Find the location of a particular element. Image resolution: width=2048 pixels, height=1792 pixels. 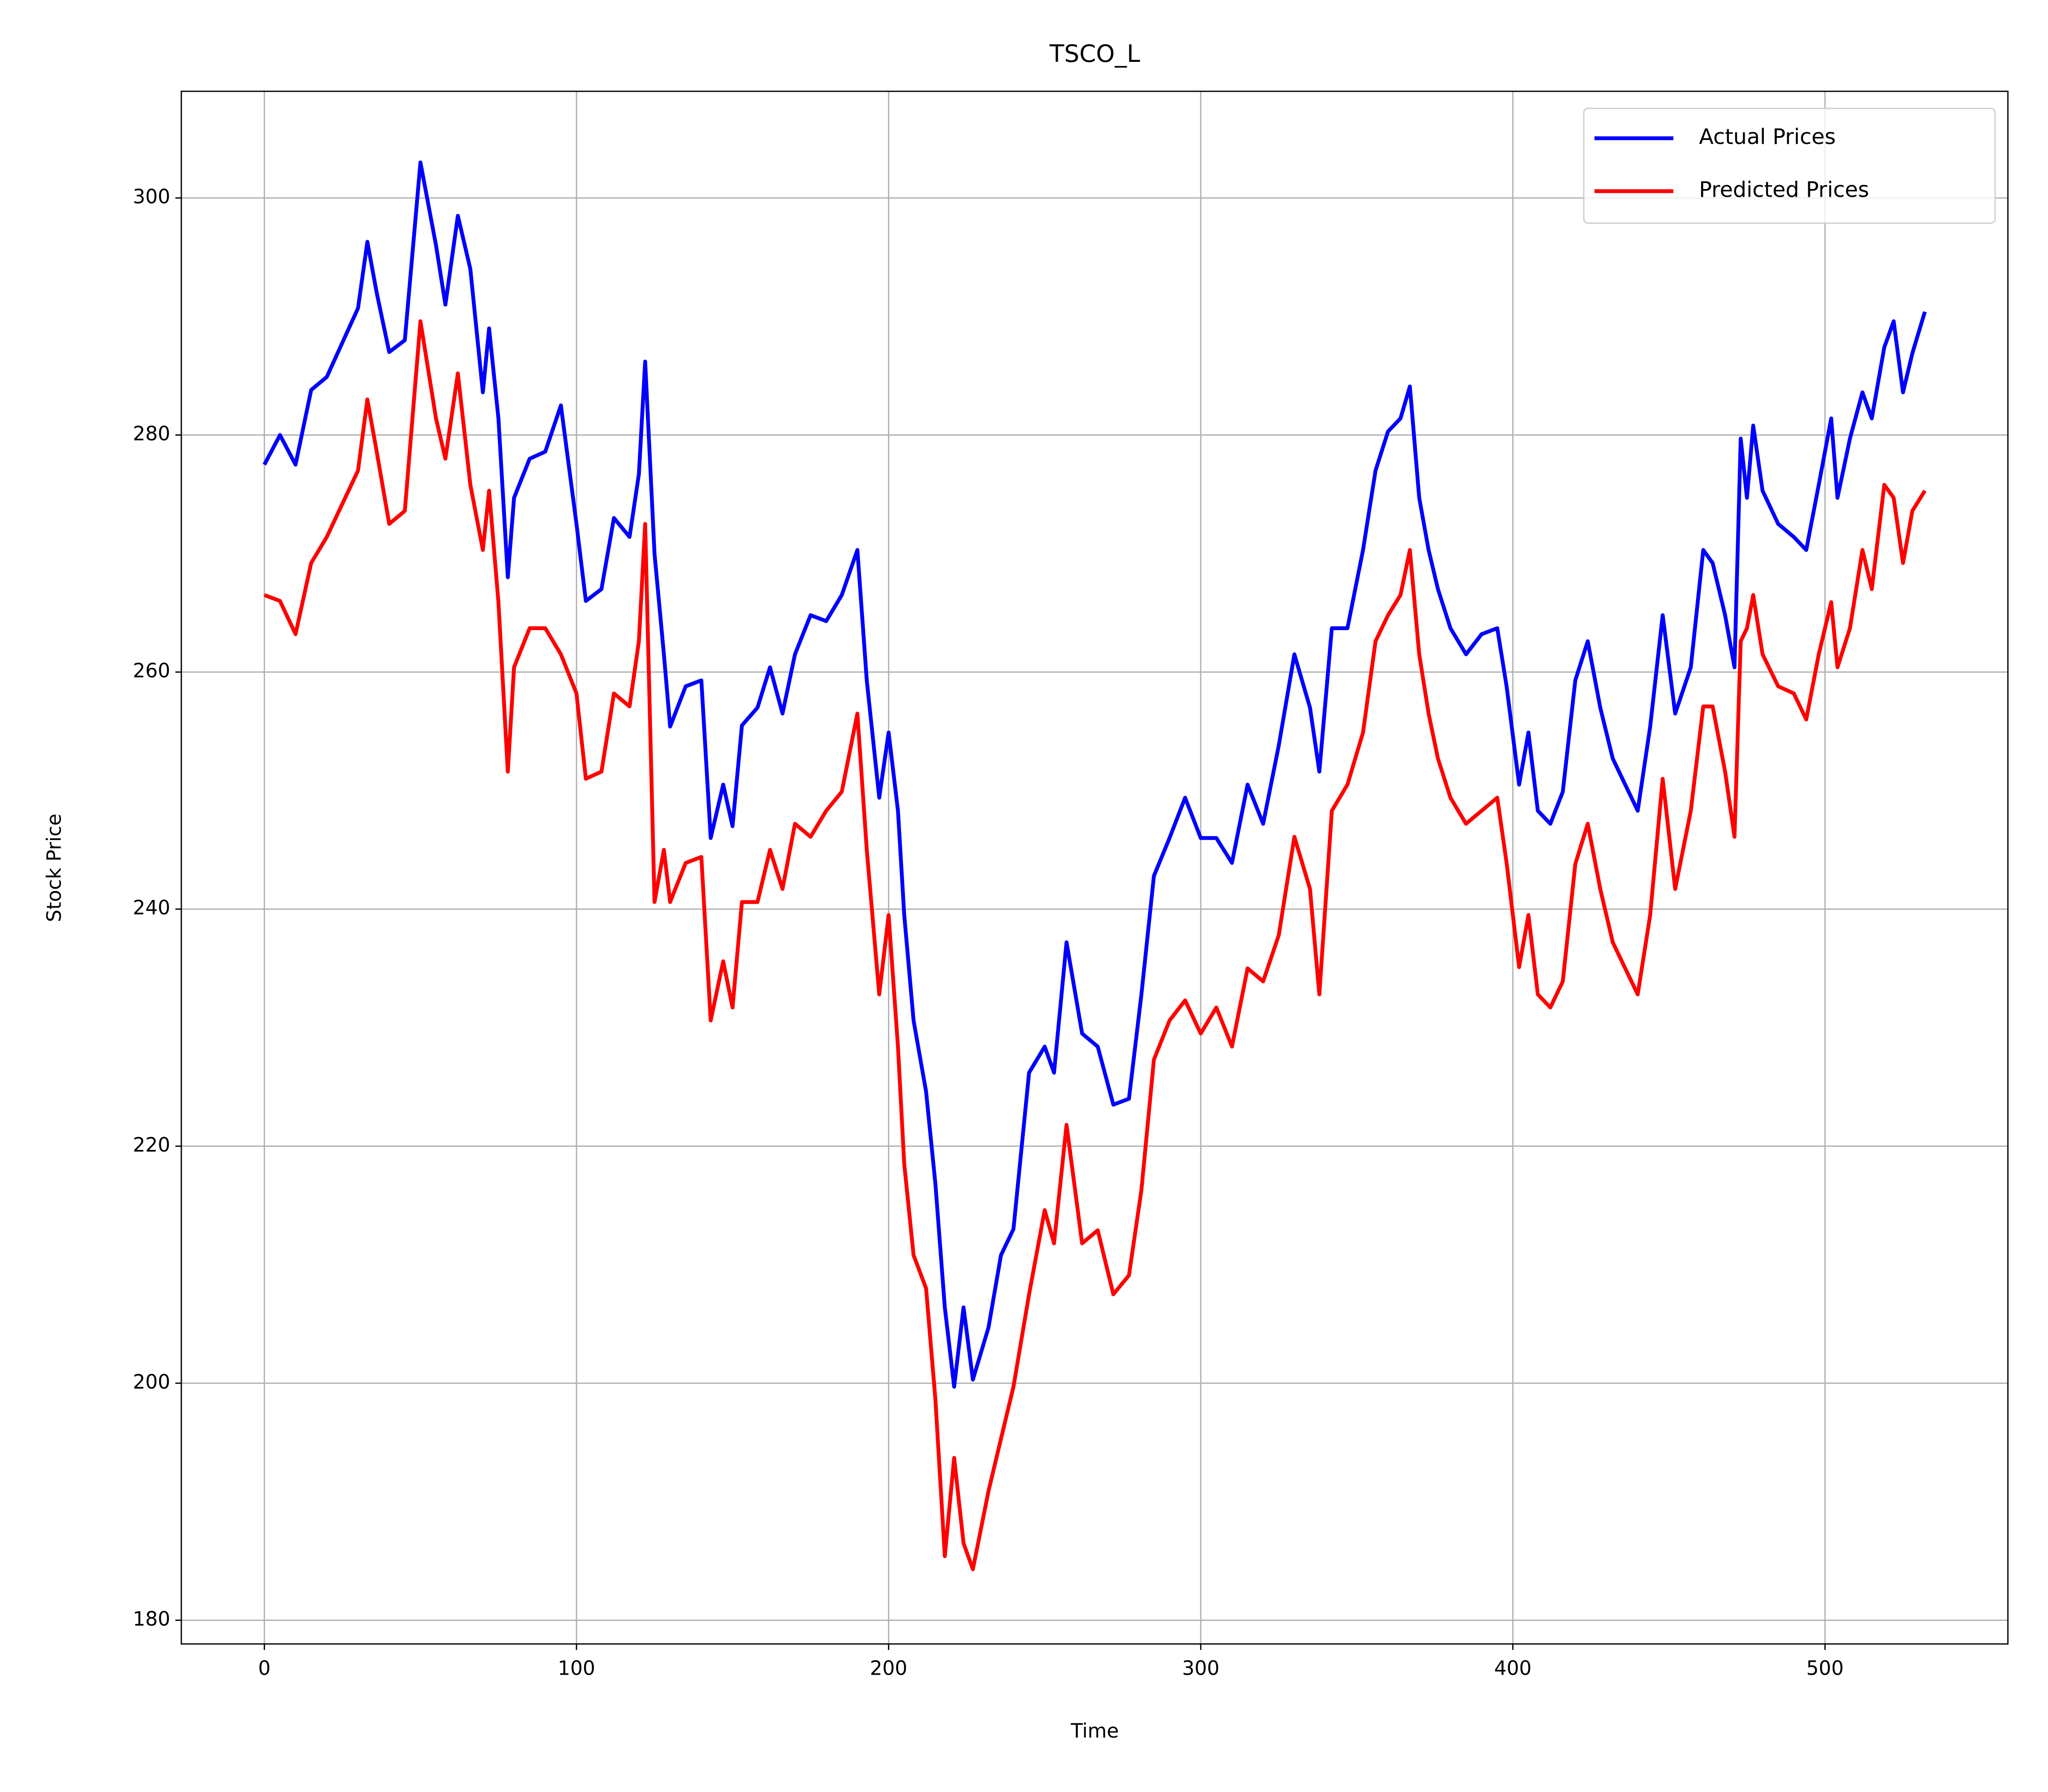

y-tick-label: 200 is located at coordinates (151, 1381).